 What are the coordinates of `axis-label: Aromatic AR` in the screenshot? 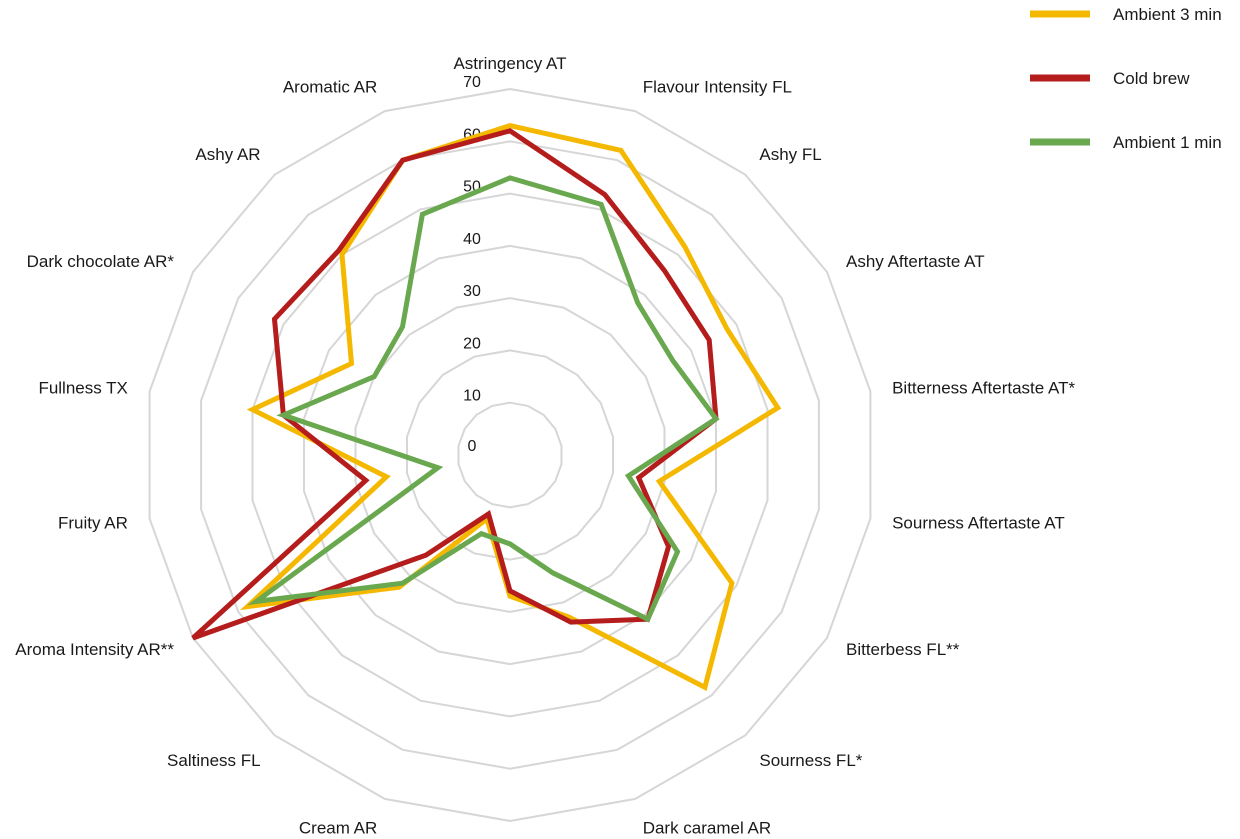 It's located at (330, 86).